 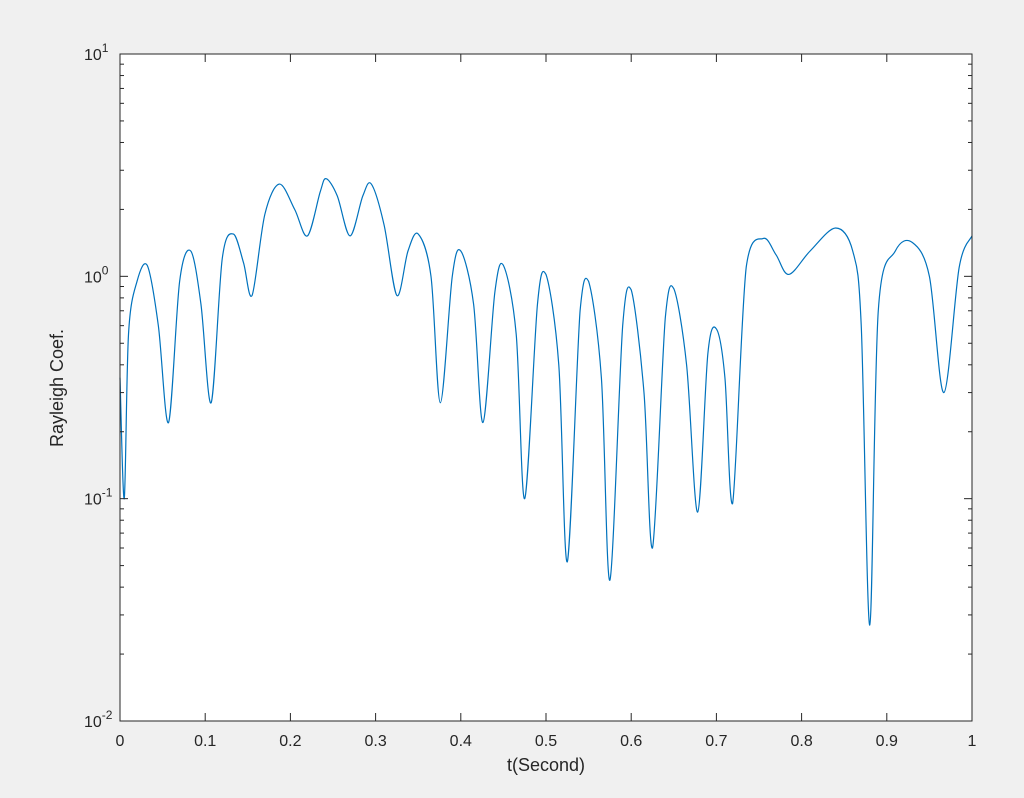 I want to click on x-axis-label: t(Second), so click(x=546, y=765).